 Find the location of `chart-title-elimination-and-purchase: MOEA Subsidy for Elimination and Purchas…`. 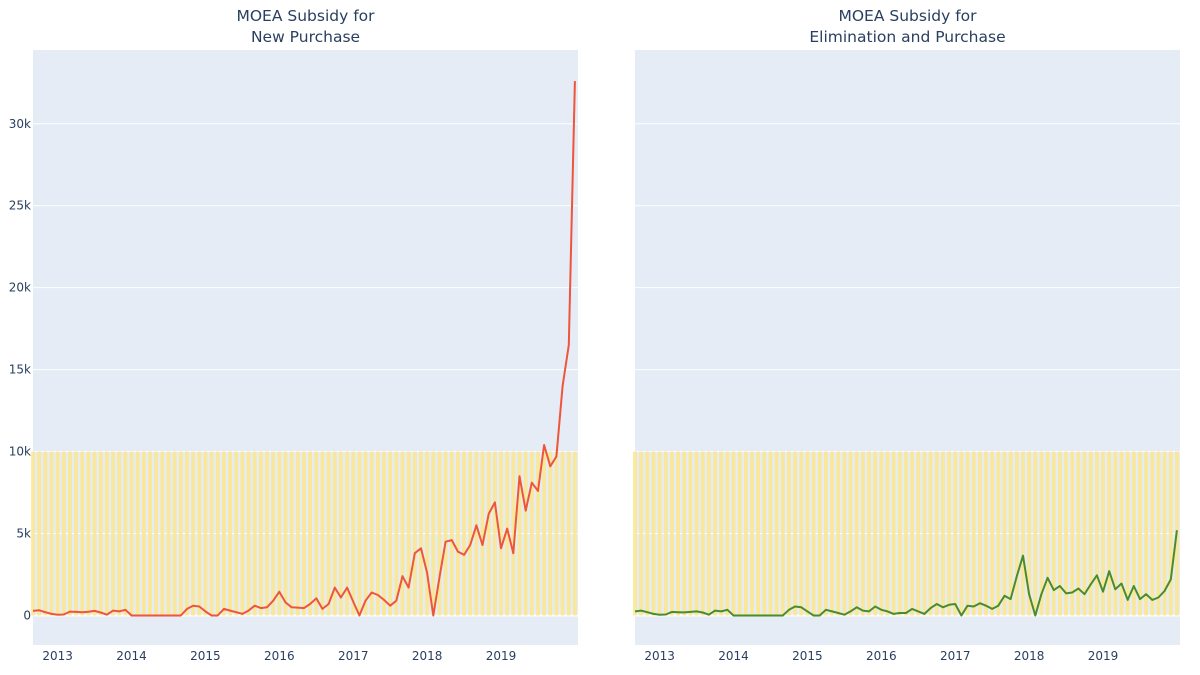

chart-title-elimination-and-purchase: MOEA Subsidy for Elimination and Purchas… is located at coordinates (907, 26).